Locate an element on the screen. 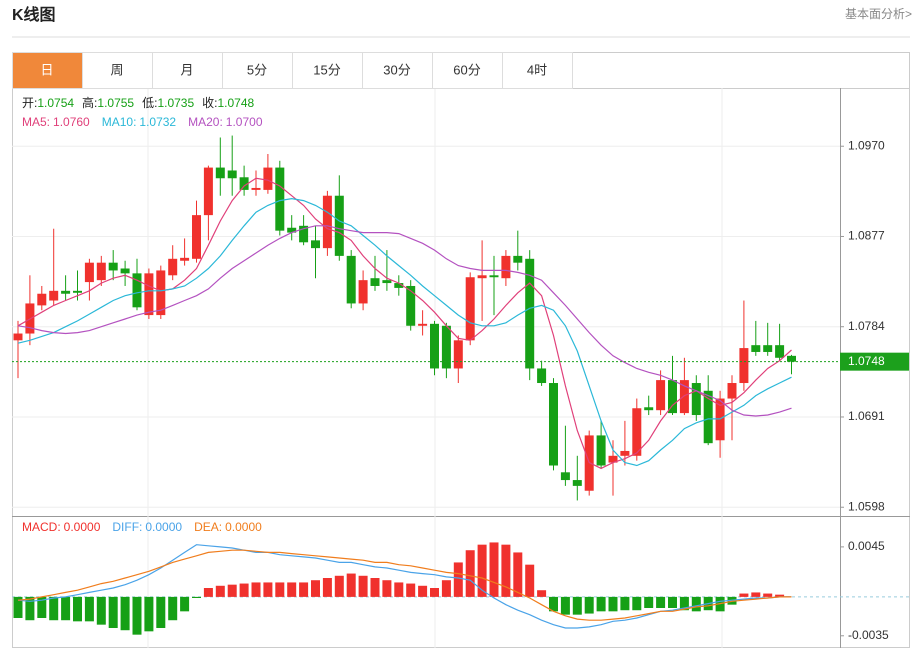  legend-value: 0.0000 is located at coordinates (82, 527).